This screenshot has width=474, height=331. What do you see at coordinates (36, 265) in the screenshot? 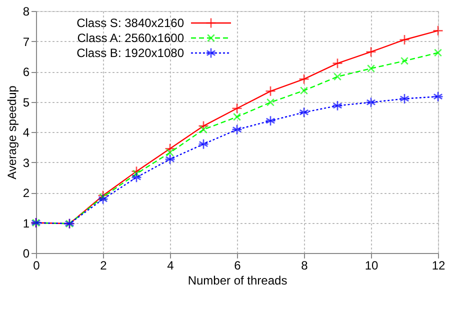
I see `x-tick-label: 0` at bounding box center [36, 265].